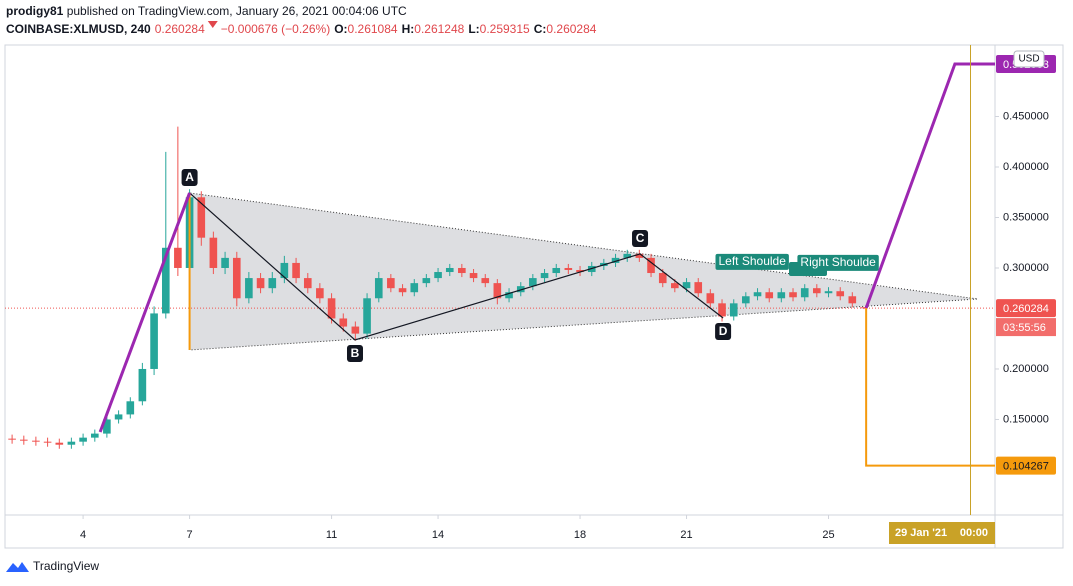 The image size is (1073, 586). Describe the element at coordinates (439, 29) in the screenshot. I see `h: 0.261248` at that location.